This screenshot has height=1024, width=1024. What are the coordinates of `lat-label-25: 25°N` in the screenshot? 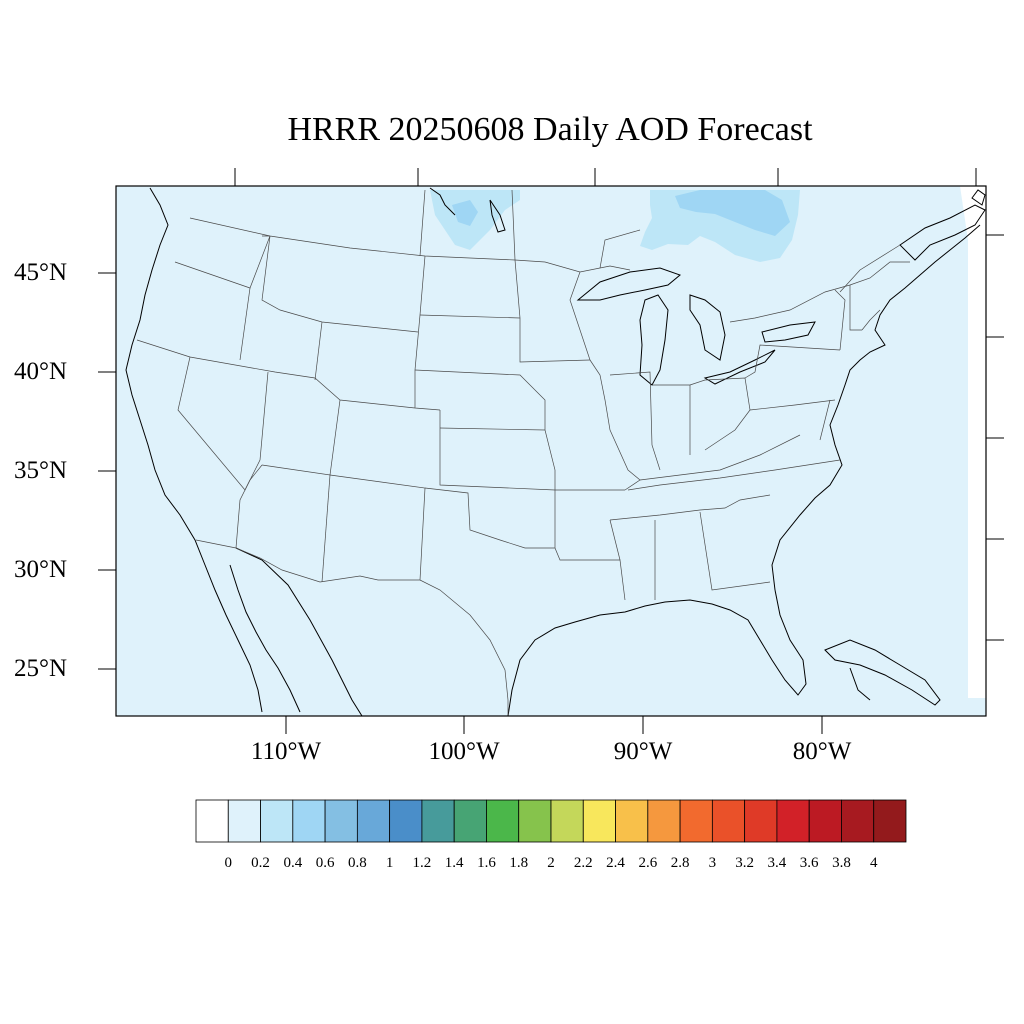 It's located at (41, 668).